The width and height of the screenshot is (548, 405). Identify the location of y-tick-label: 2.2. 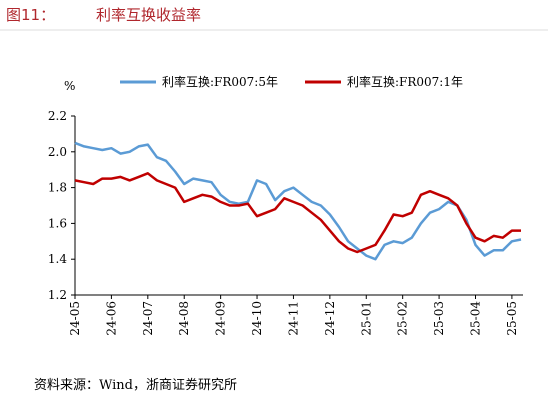
(57, 116).